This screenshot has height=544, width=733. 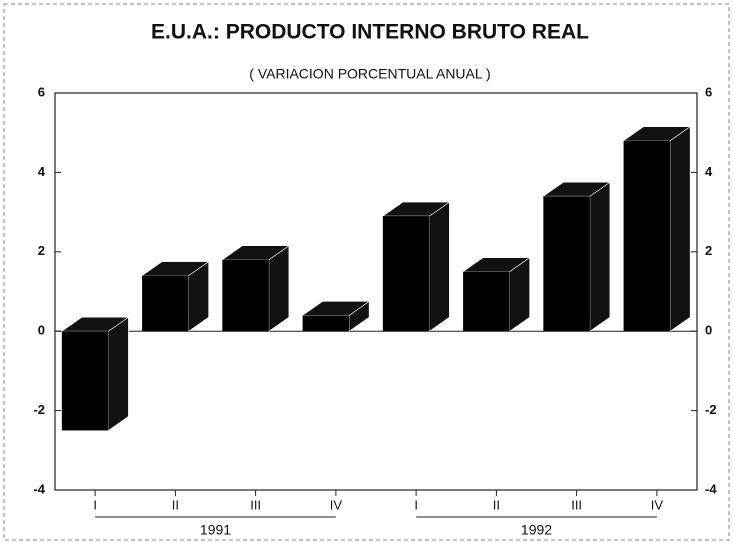 I want to click on y-tick-label: -2, so click(x=39, y=409).